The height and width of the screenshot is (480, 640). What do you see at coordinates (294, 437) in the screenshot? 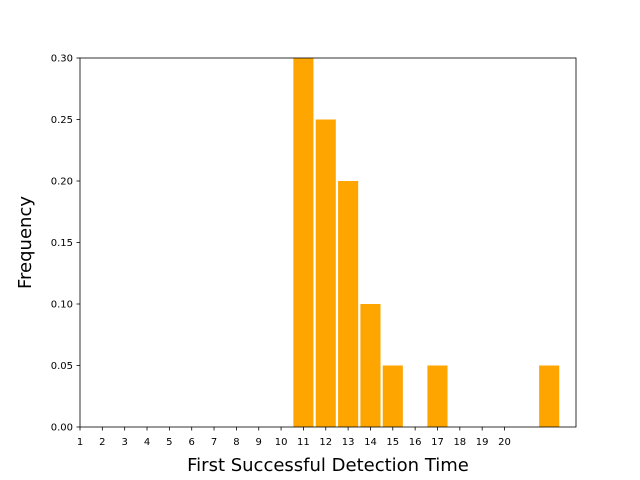
I see `x-axis: 1 2 3 4 5 6 7 8 9 10 11 12 13 14 15 16 17 18 19 20` at bounding box center [294, 437].